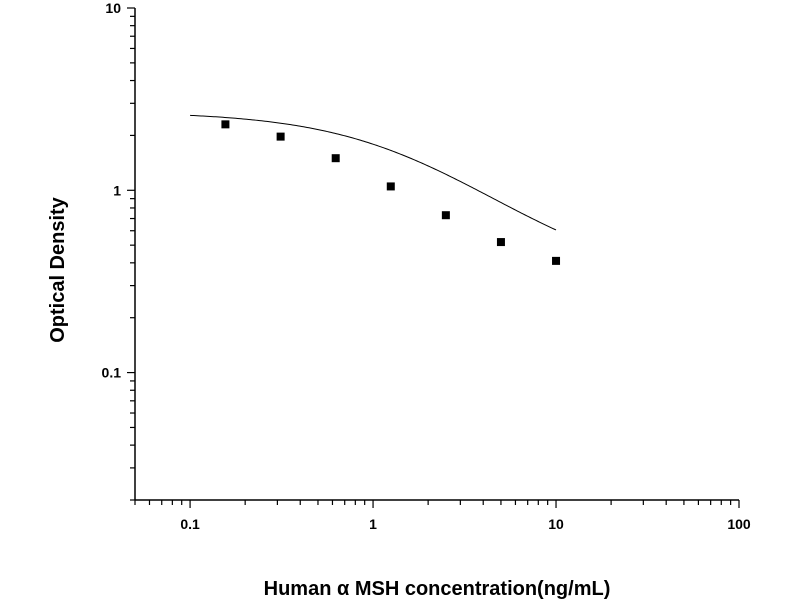  Describe the element at coordinates (117, 190) in the screenshot. I see `y-tick-label: 1` at that location.